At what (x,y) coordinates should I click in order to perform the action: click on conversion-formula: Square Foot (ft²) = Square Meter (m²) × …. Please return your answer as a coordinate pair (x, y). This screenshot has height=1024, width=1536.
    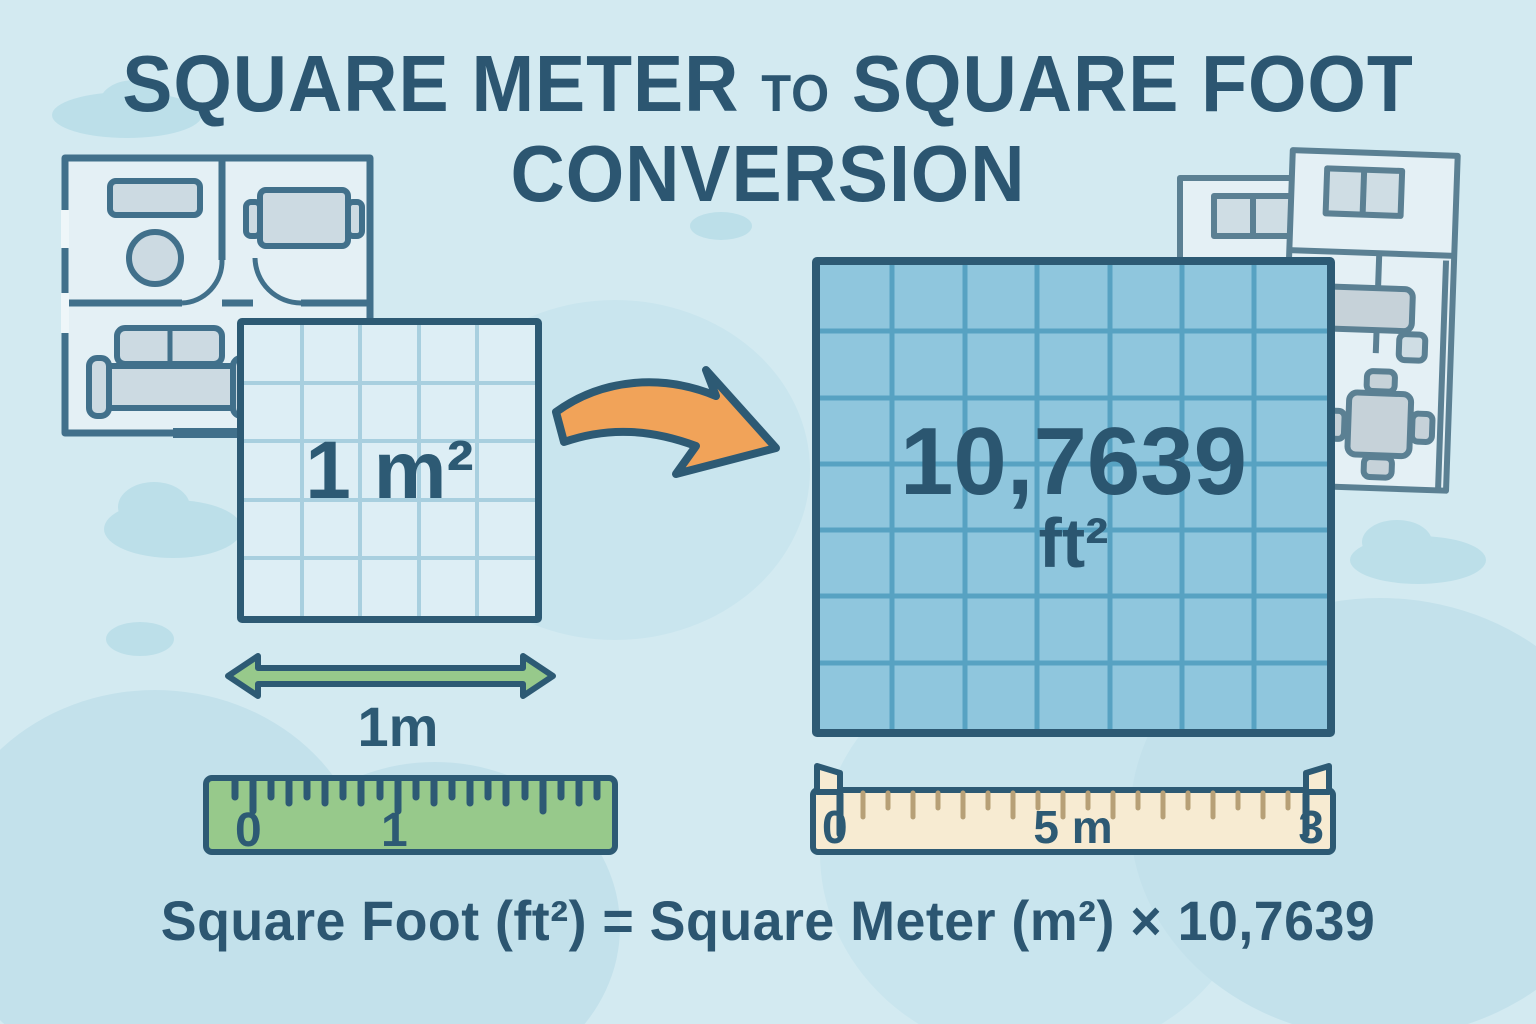
    Looking at the image, I should click on (768, 920).